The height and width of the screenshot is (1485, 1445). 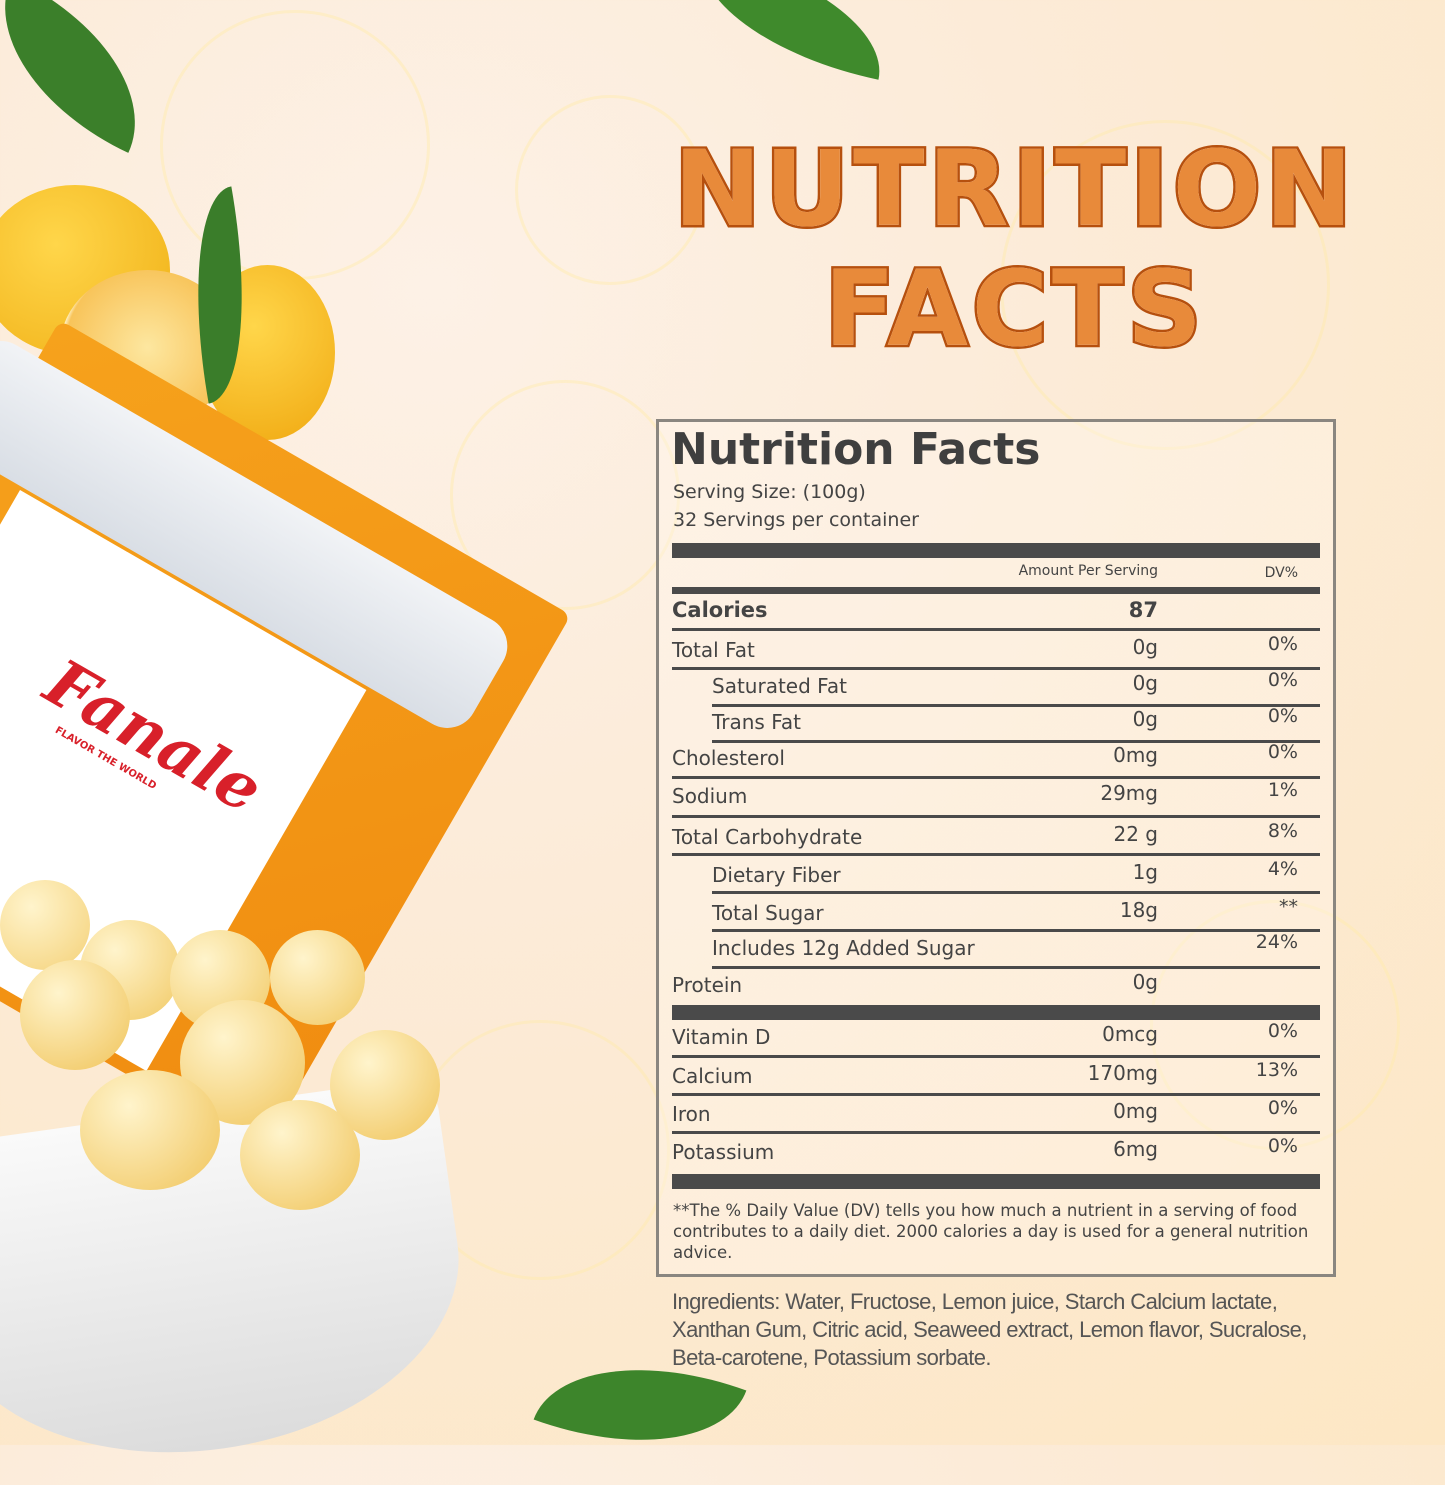 What do you see at coordinates (720, 610) in the screenshot?
I see `calories-label: Calories` at bounding box center [720, 610].